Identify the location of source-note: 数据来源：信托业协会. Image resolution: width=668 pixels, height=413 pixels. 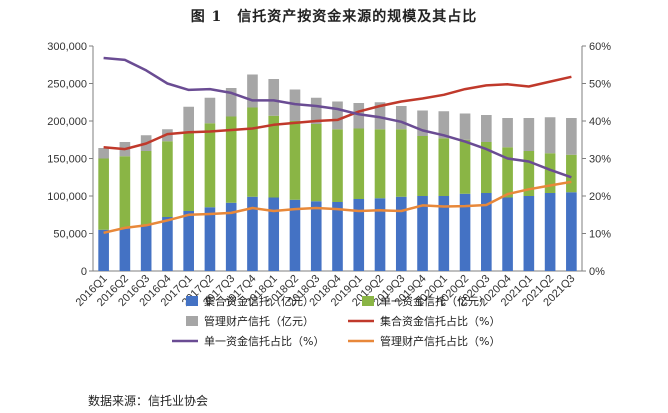
(148, 401).